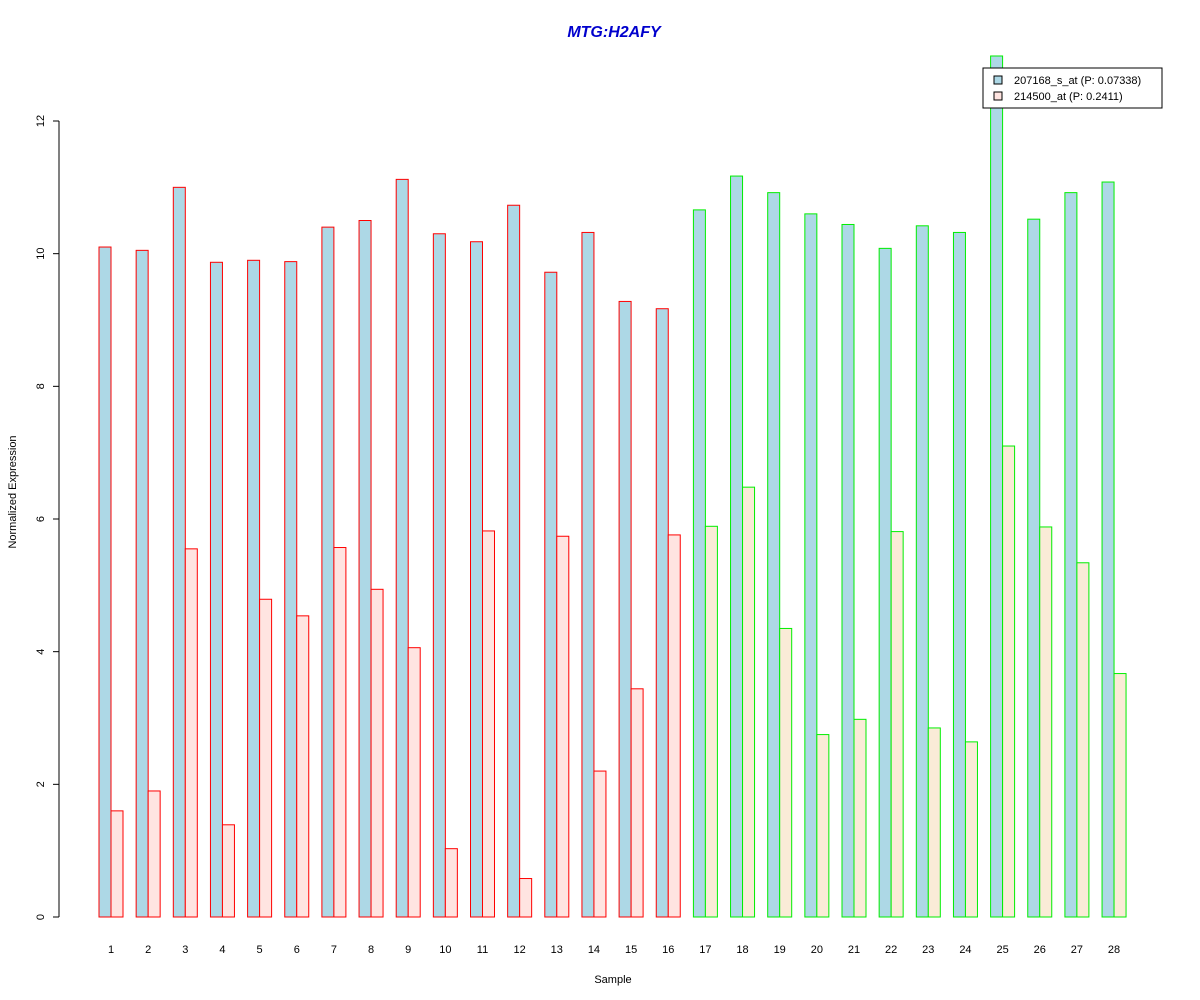 The width and height of the screenshot is (1200, 1000). What do you see at coordinates (928, 950) in the screenshot?
I see `x-tick-label: 23` at bounding box center [928, 950].